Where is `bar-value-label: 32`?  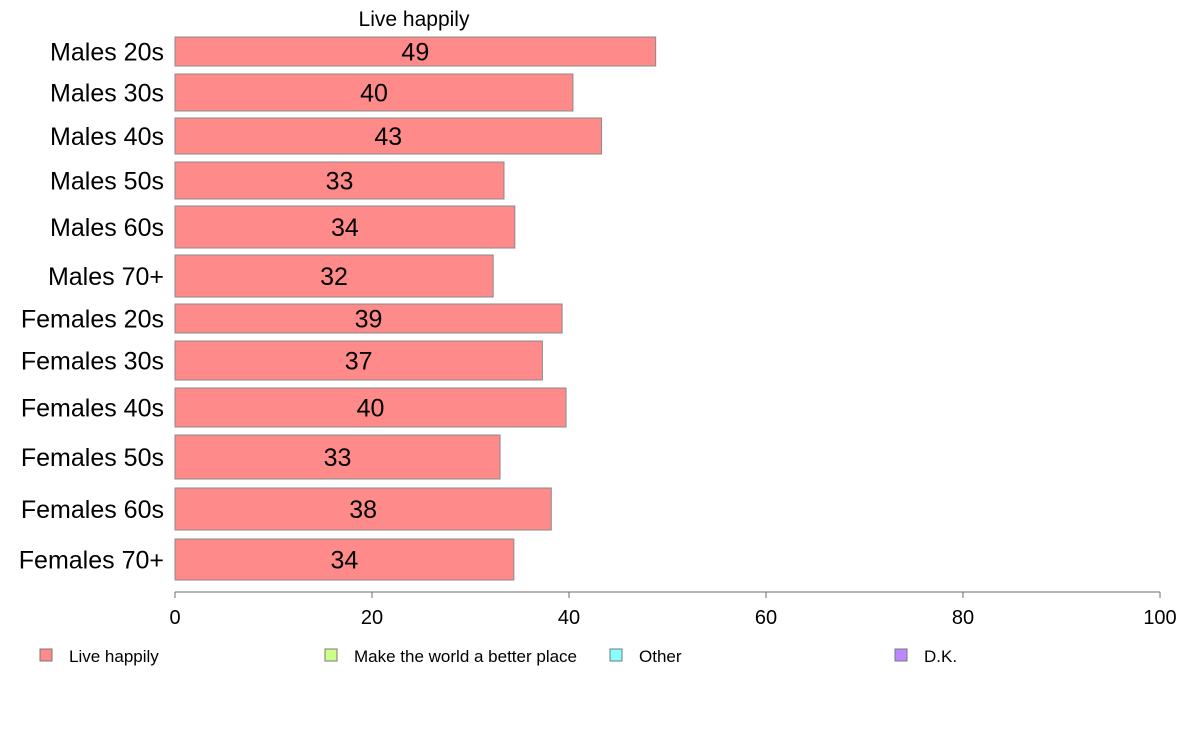
bar-value-label: 32 is located at coordinates (334, 277).